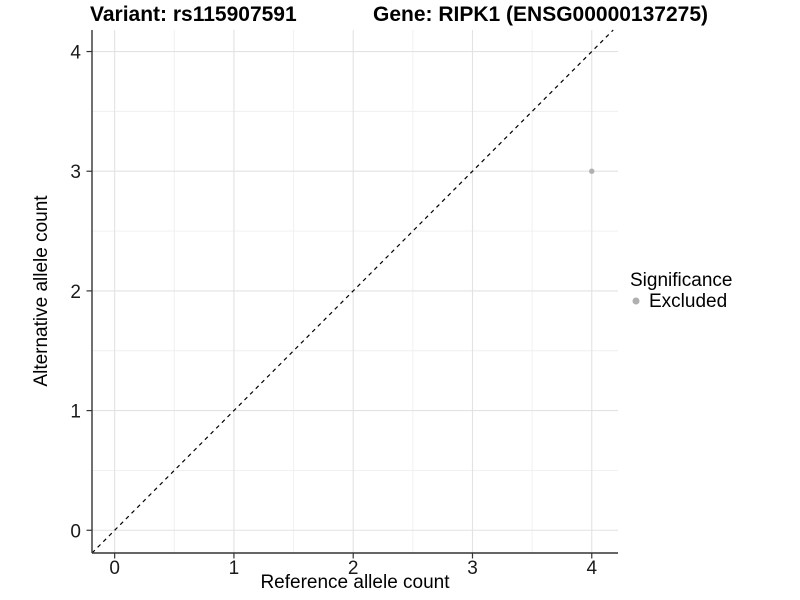 This screenshot has height=600, width=800. I want to click on legend-title: Significance, so click(681, 280).